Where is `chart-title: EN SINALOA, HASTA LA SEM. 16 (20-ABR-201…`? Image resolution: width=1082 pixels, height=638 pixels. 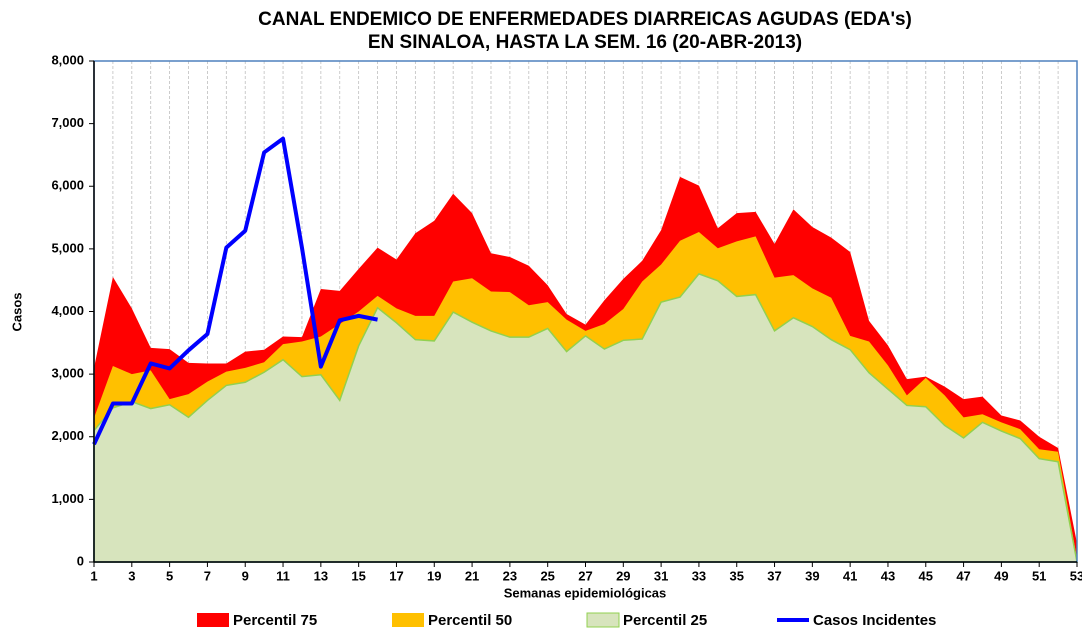
chart-title: EN SINALOA, HASTA LA SEM. 16 (20-ABR-201… is located at coordinates (585, 42).